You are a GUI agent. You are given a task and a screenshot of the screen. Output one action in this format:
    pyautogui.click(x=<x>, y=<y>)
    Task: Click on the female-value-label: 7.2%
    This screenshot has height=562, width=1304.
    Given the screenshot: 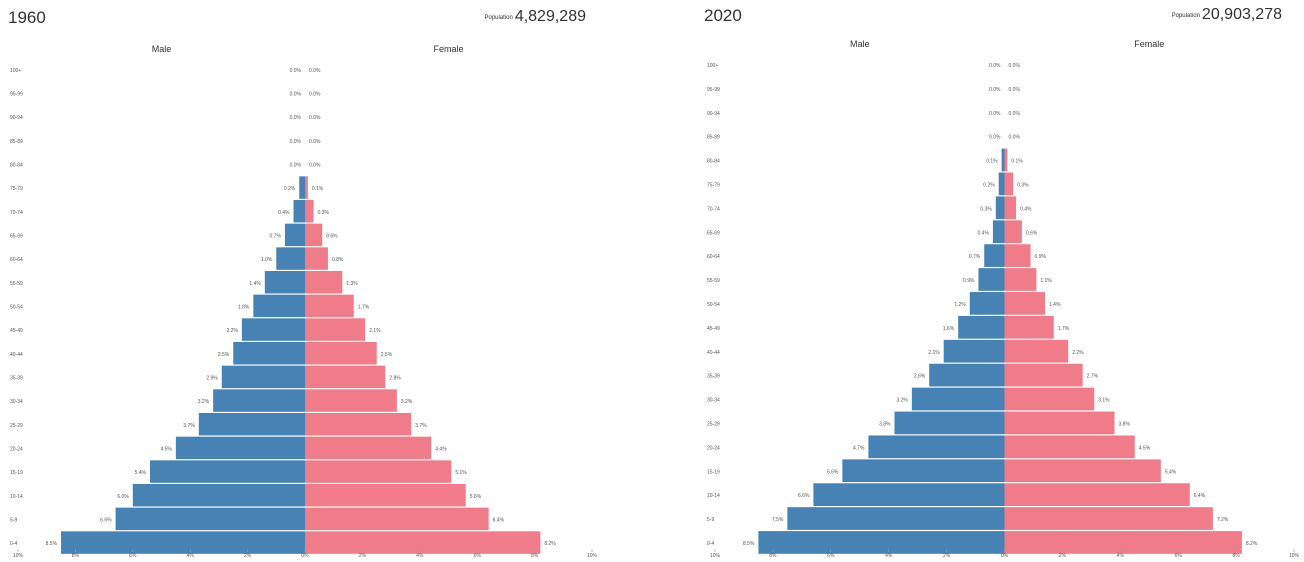 What is the action you would take?
    pyautogui.click(x=1223, y=520)
    